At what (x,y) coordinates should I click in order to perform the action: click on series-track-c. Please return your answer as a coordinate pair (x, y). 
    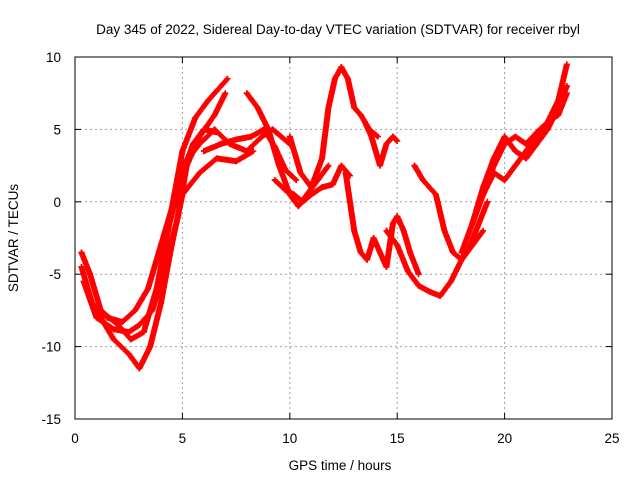
    Looking at the image, I should click on (149, 234).